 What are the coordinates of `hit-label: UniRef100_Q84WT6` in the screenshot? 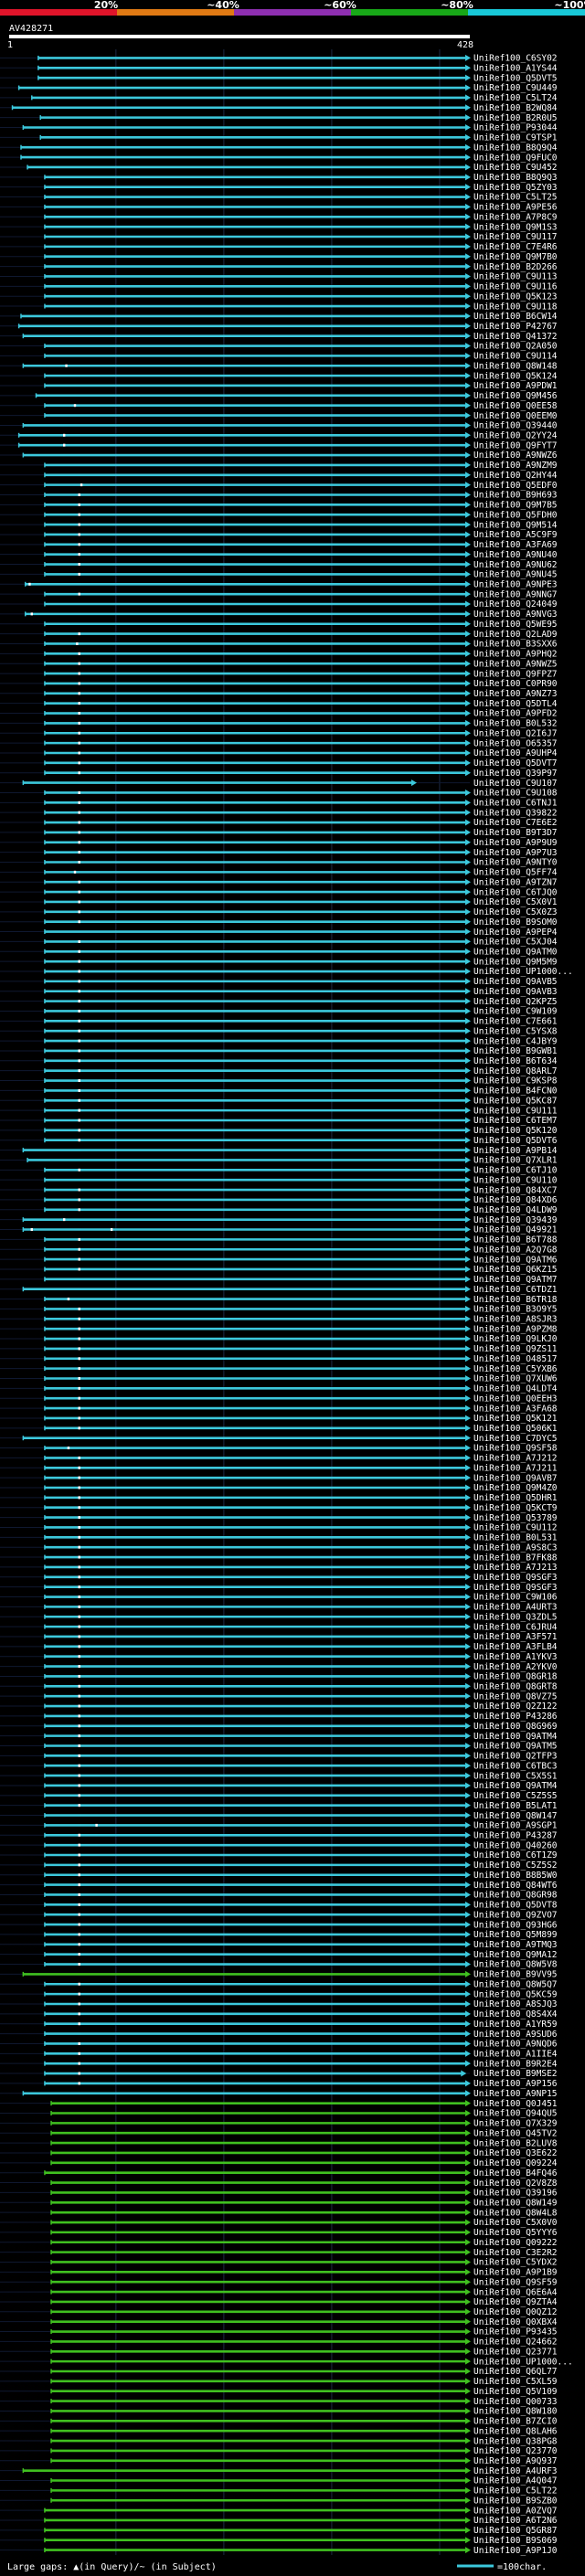 It's located at (515, 1886).